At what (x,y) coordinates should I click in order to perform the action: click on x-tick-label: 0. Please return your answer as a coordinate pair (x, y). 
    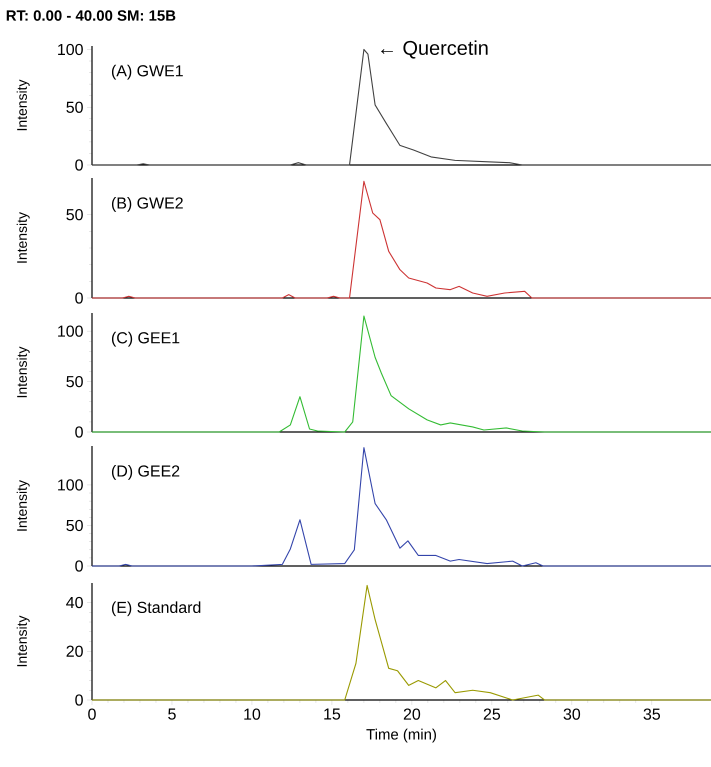
    Looking at the image, I should click on (92, 714).